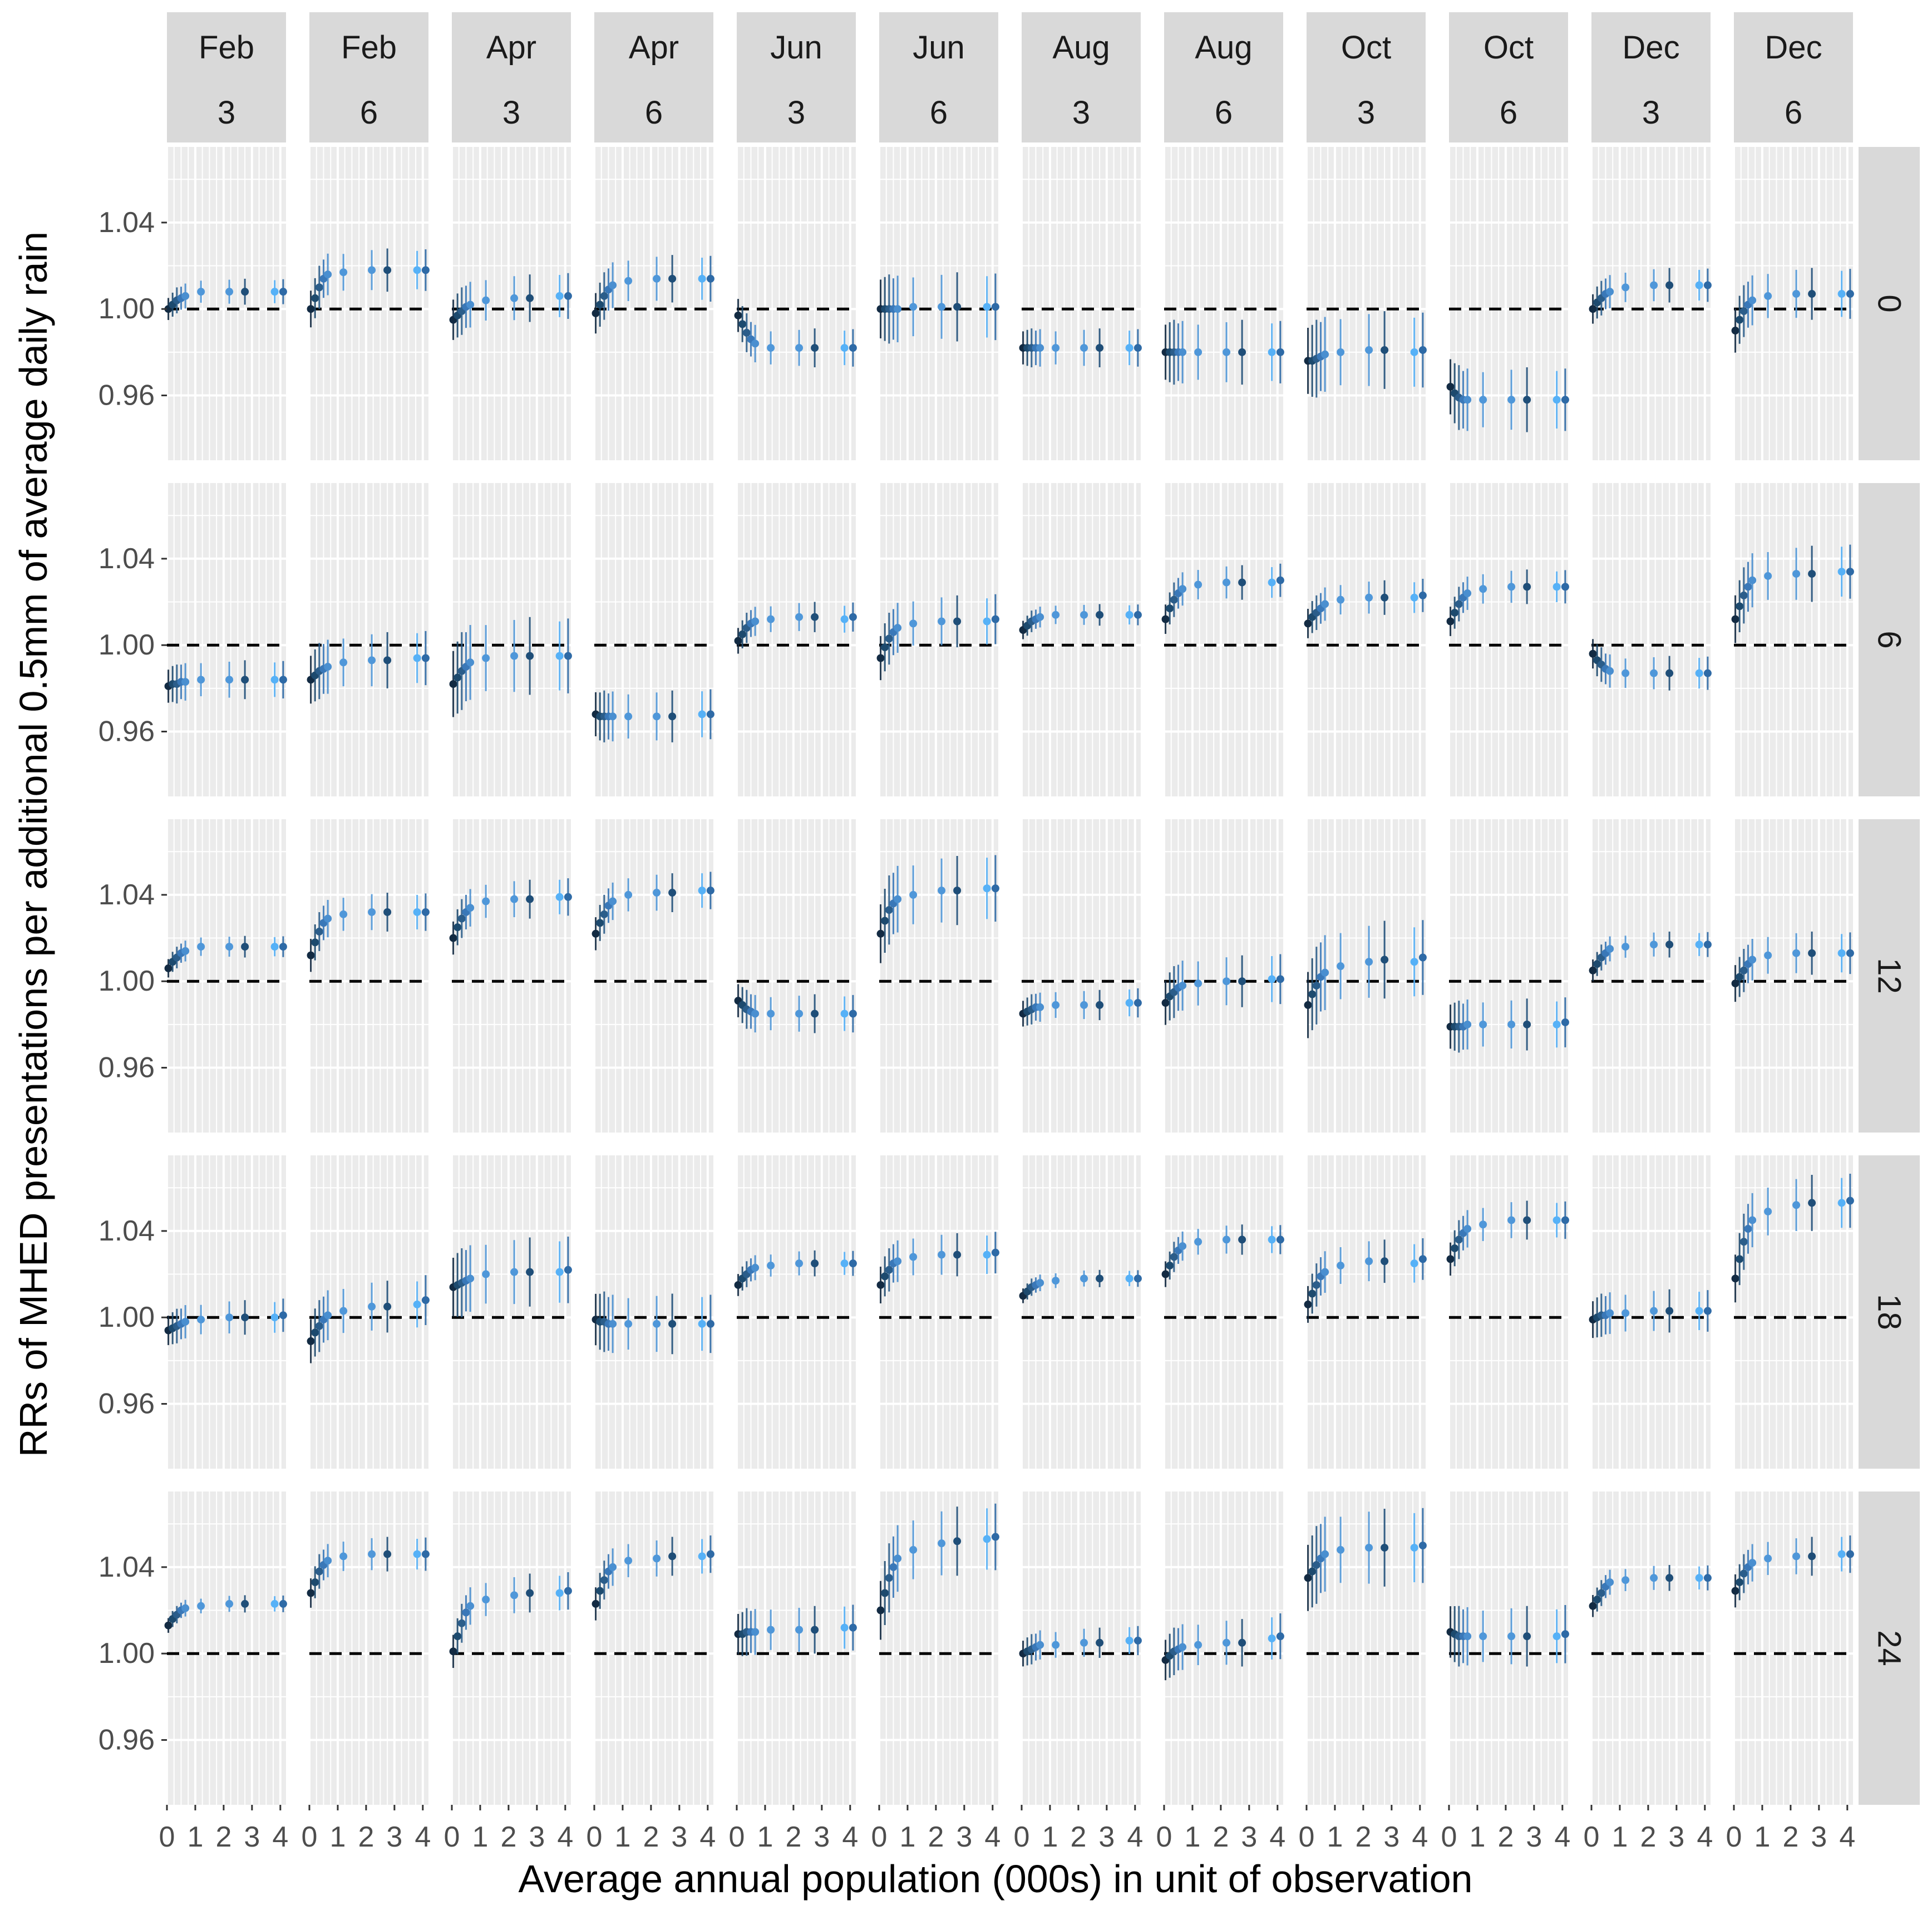 Image resolution: width=1932 pixels, height=1910 pixels. I want to click on col-strip: Apr 3, so click(511, 77).